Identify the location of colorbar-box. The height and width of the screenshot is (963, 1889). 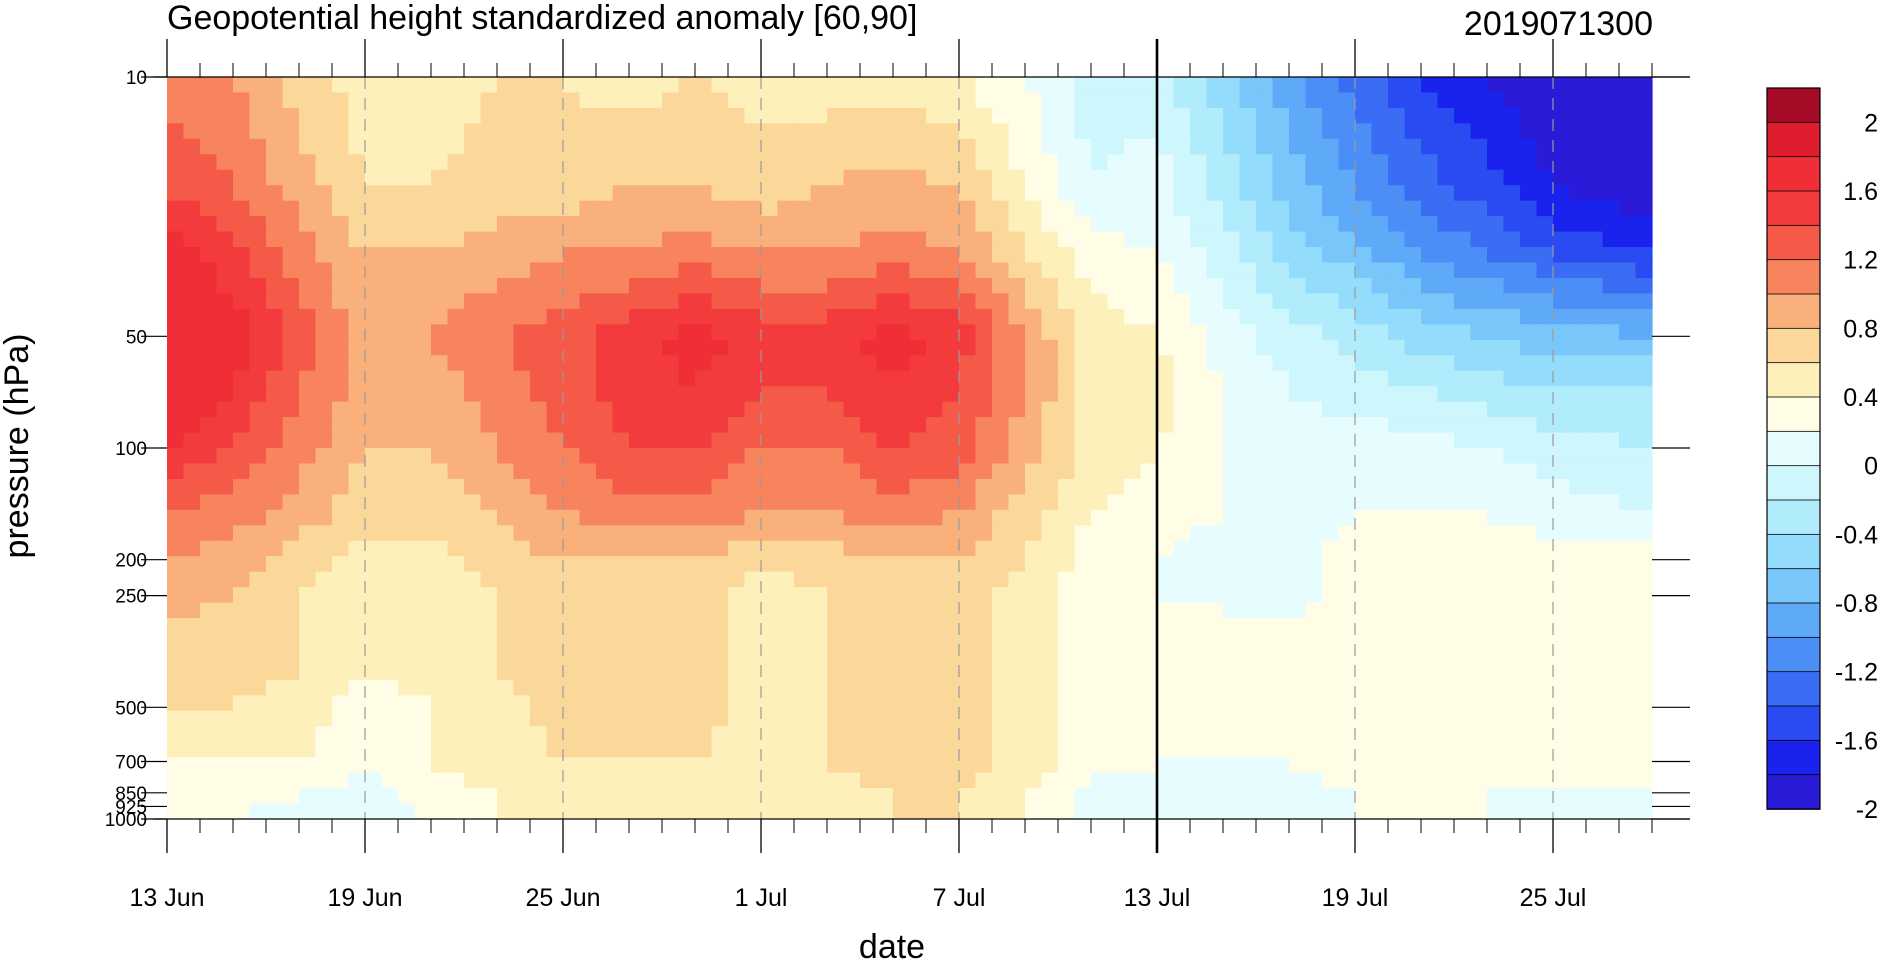
(1793, 620).